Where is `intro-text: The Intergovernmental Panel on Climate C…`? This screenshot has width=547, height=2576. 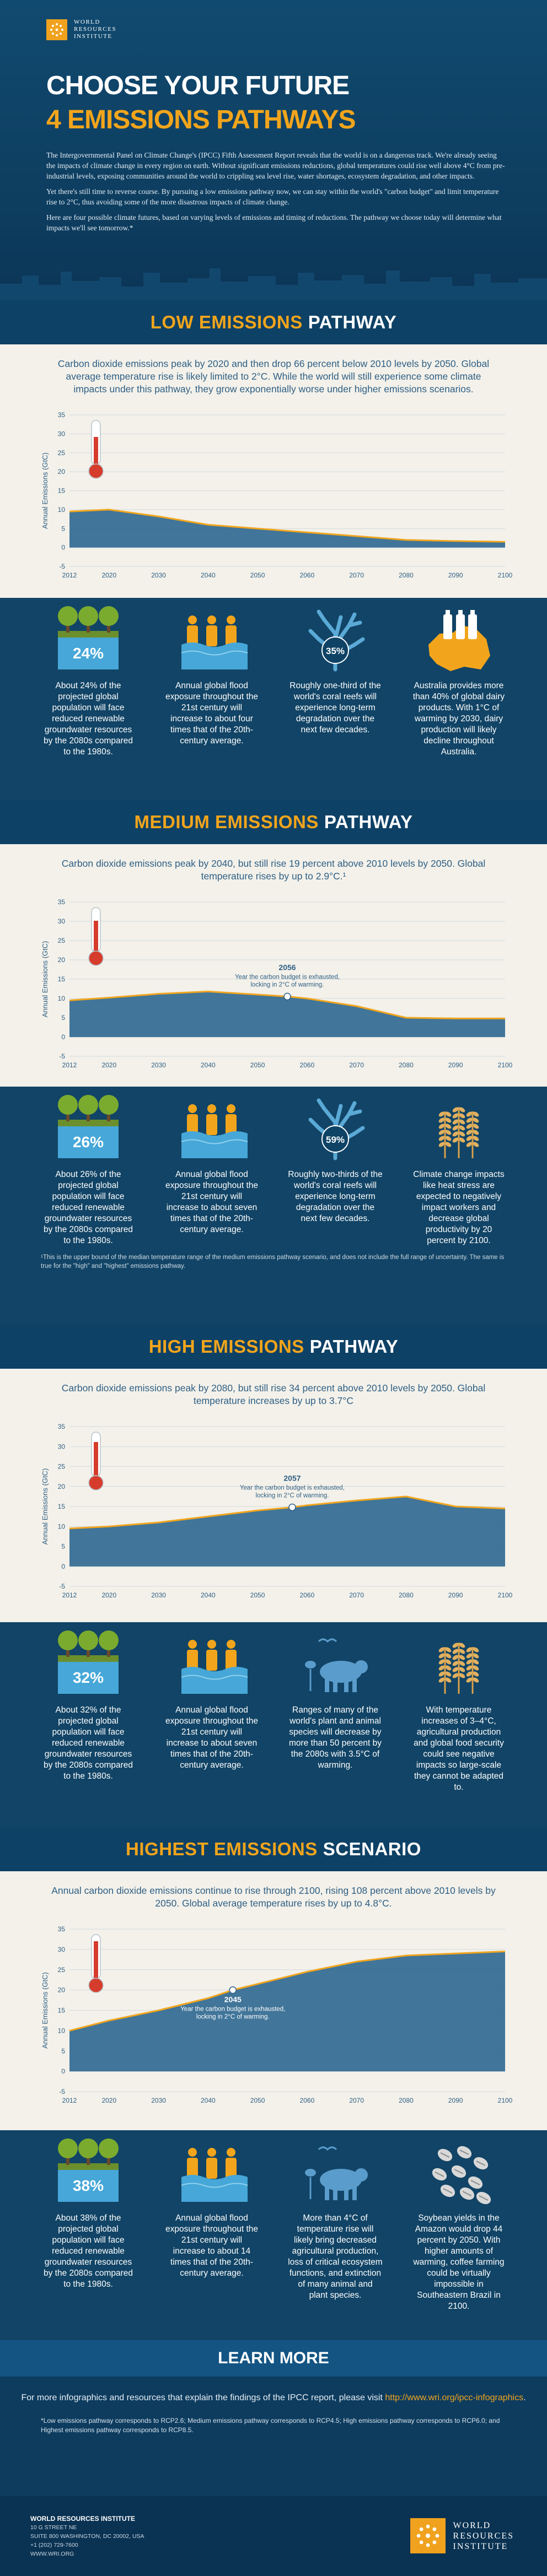
intro-text: The Intergovernmental Panel on Climate C… is located at coordinates (276, 194).